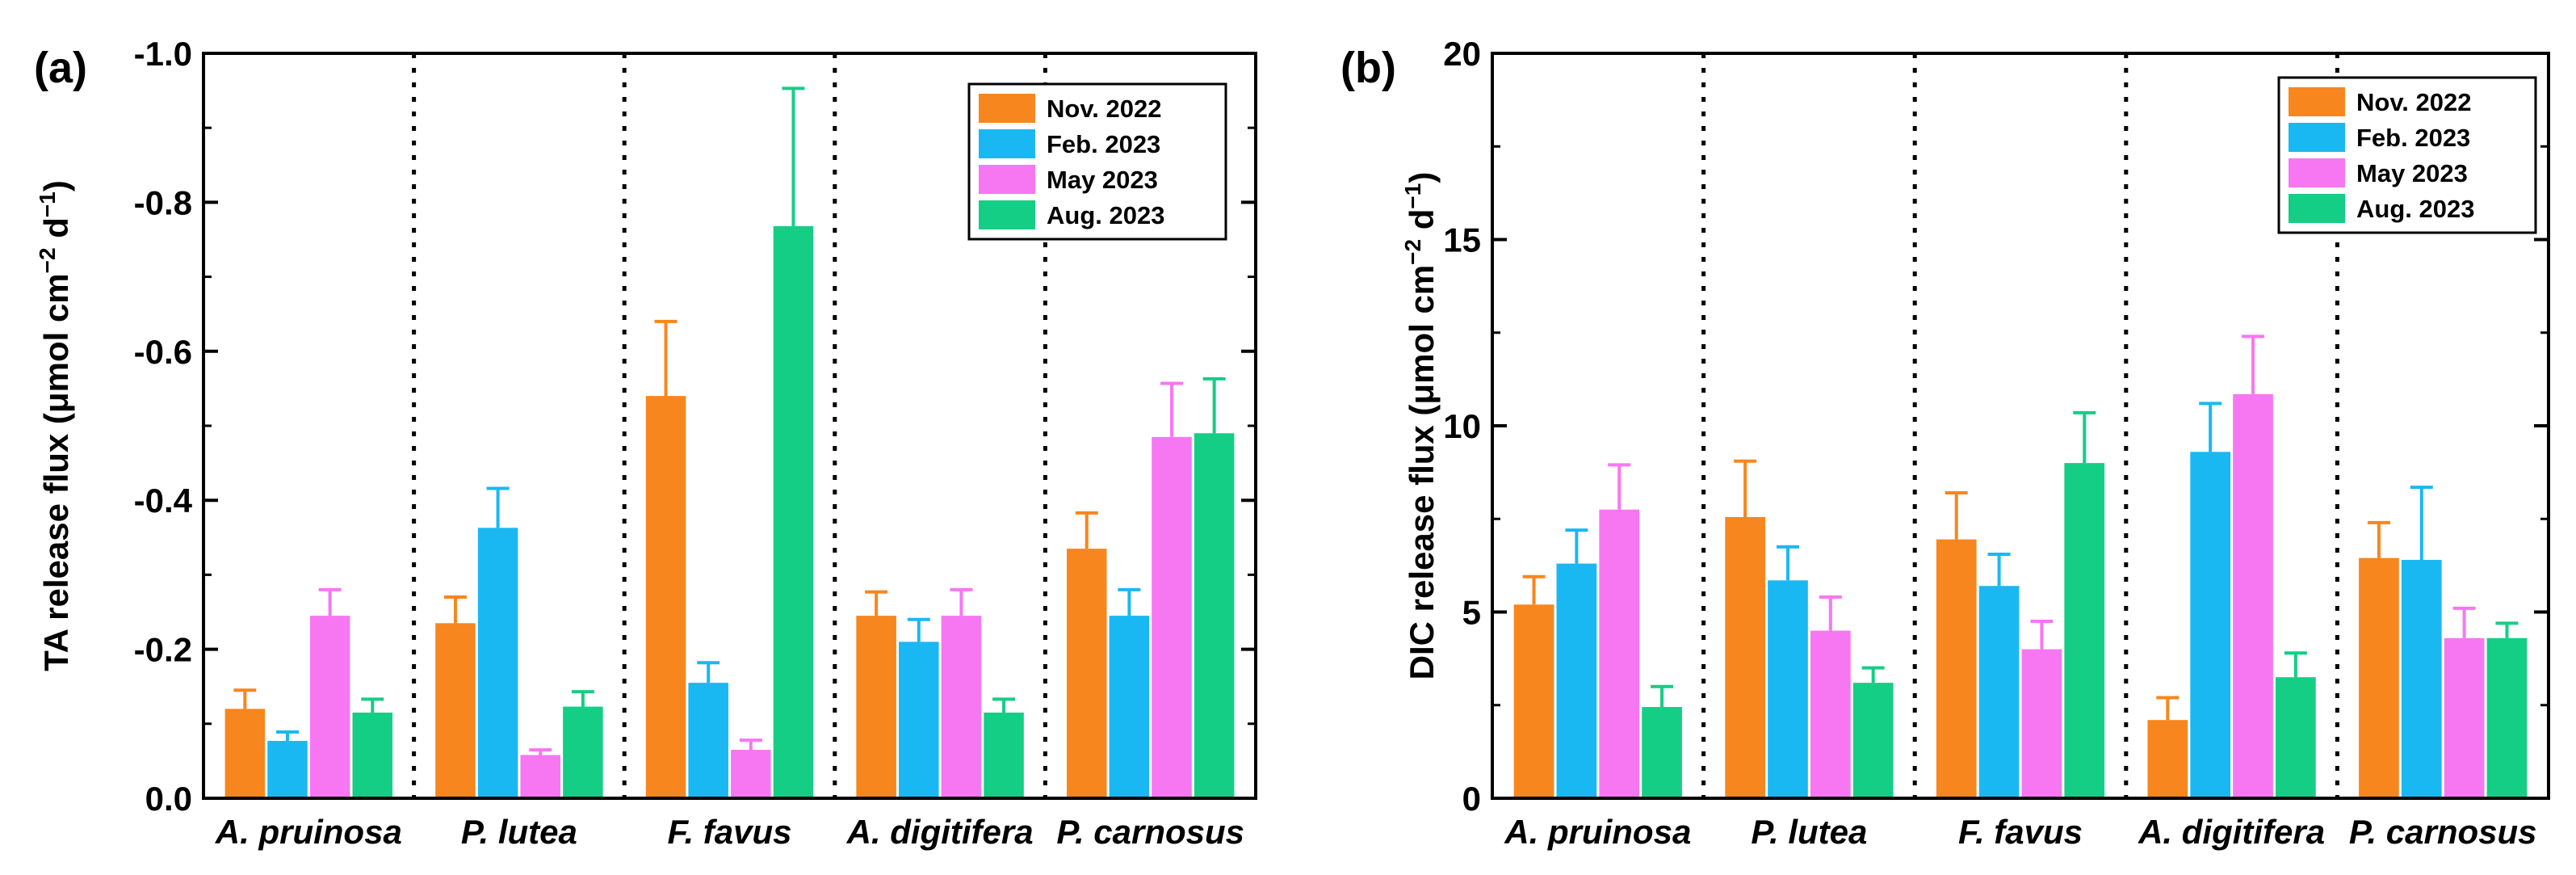 The image size is (2576, 875). I want to click on y-axis-title: DIC release flux (μmol cm−2 d−1), so click(1420, 426).